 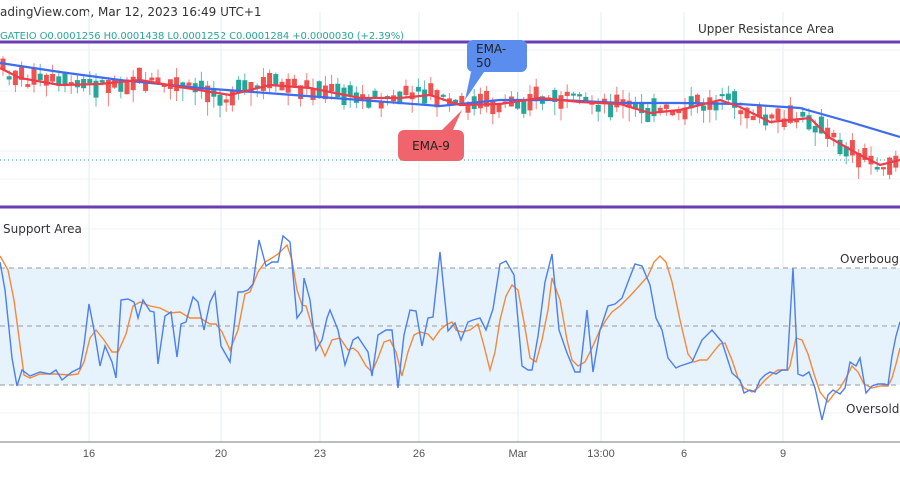 I want to click on ema9-callout: EMA-9, so click(x=431, y=145).